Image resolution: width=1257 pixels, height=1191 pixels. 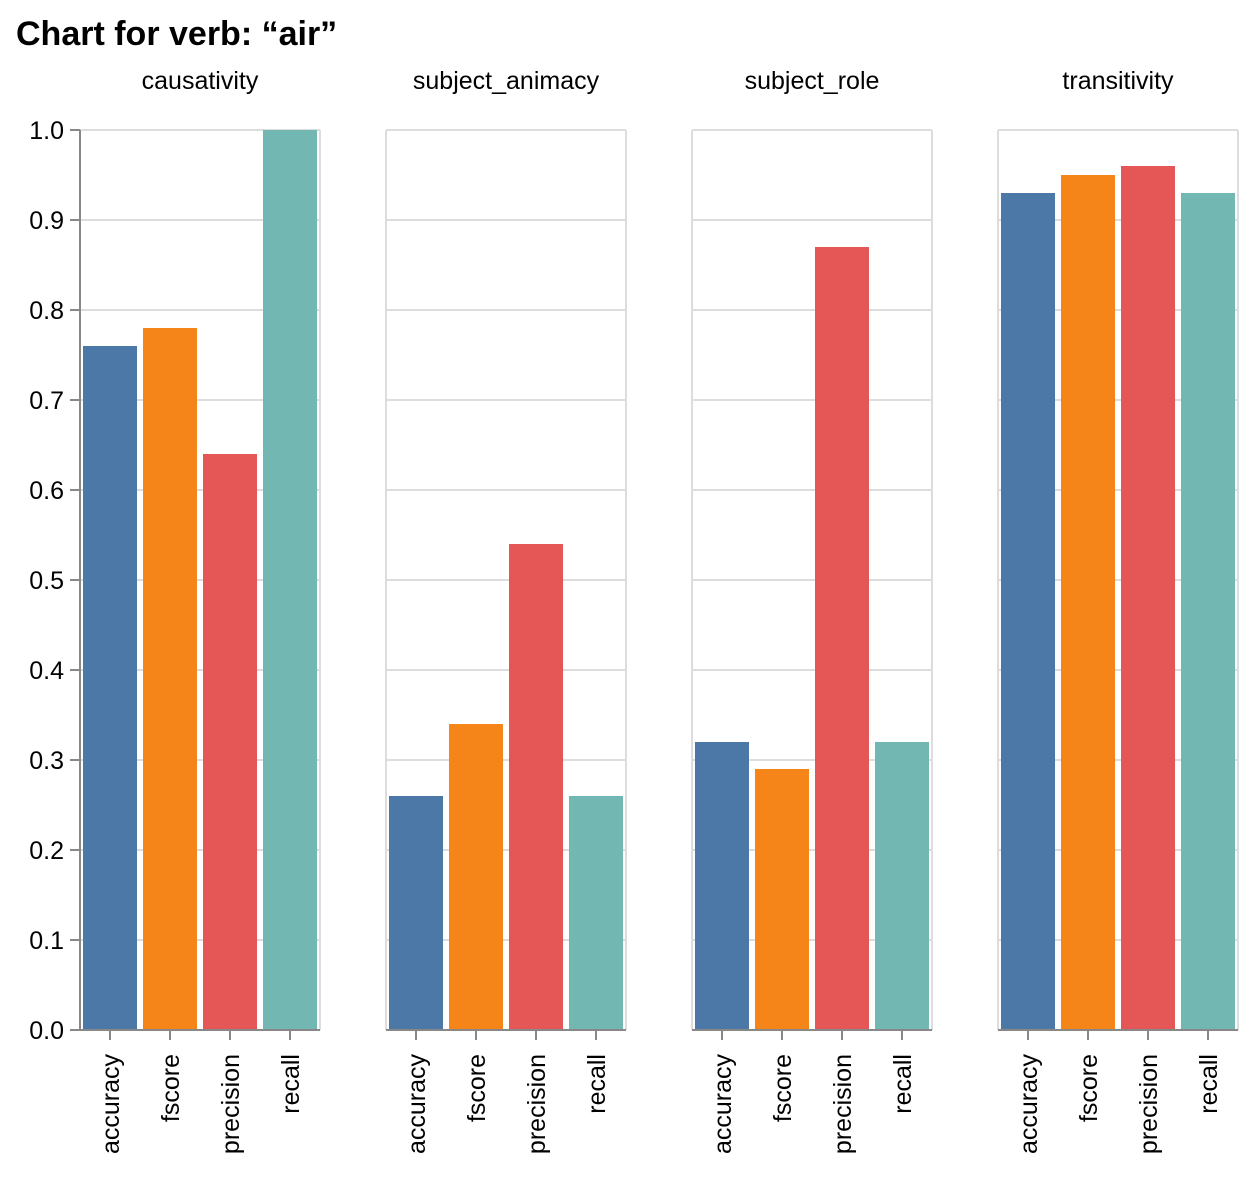 What do you see at coordinates (230, 742) in the screenshot?
I see `bar-causativity-precision` at bounding box center [230, 742].